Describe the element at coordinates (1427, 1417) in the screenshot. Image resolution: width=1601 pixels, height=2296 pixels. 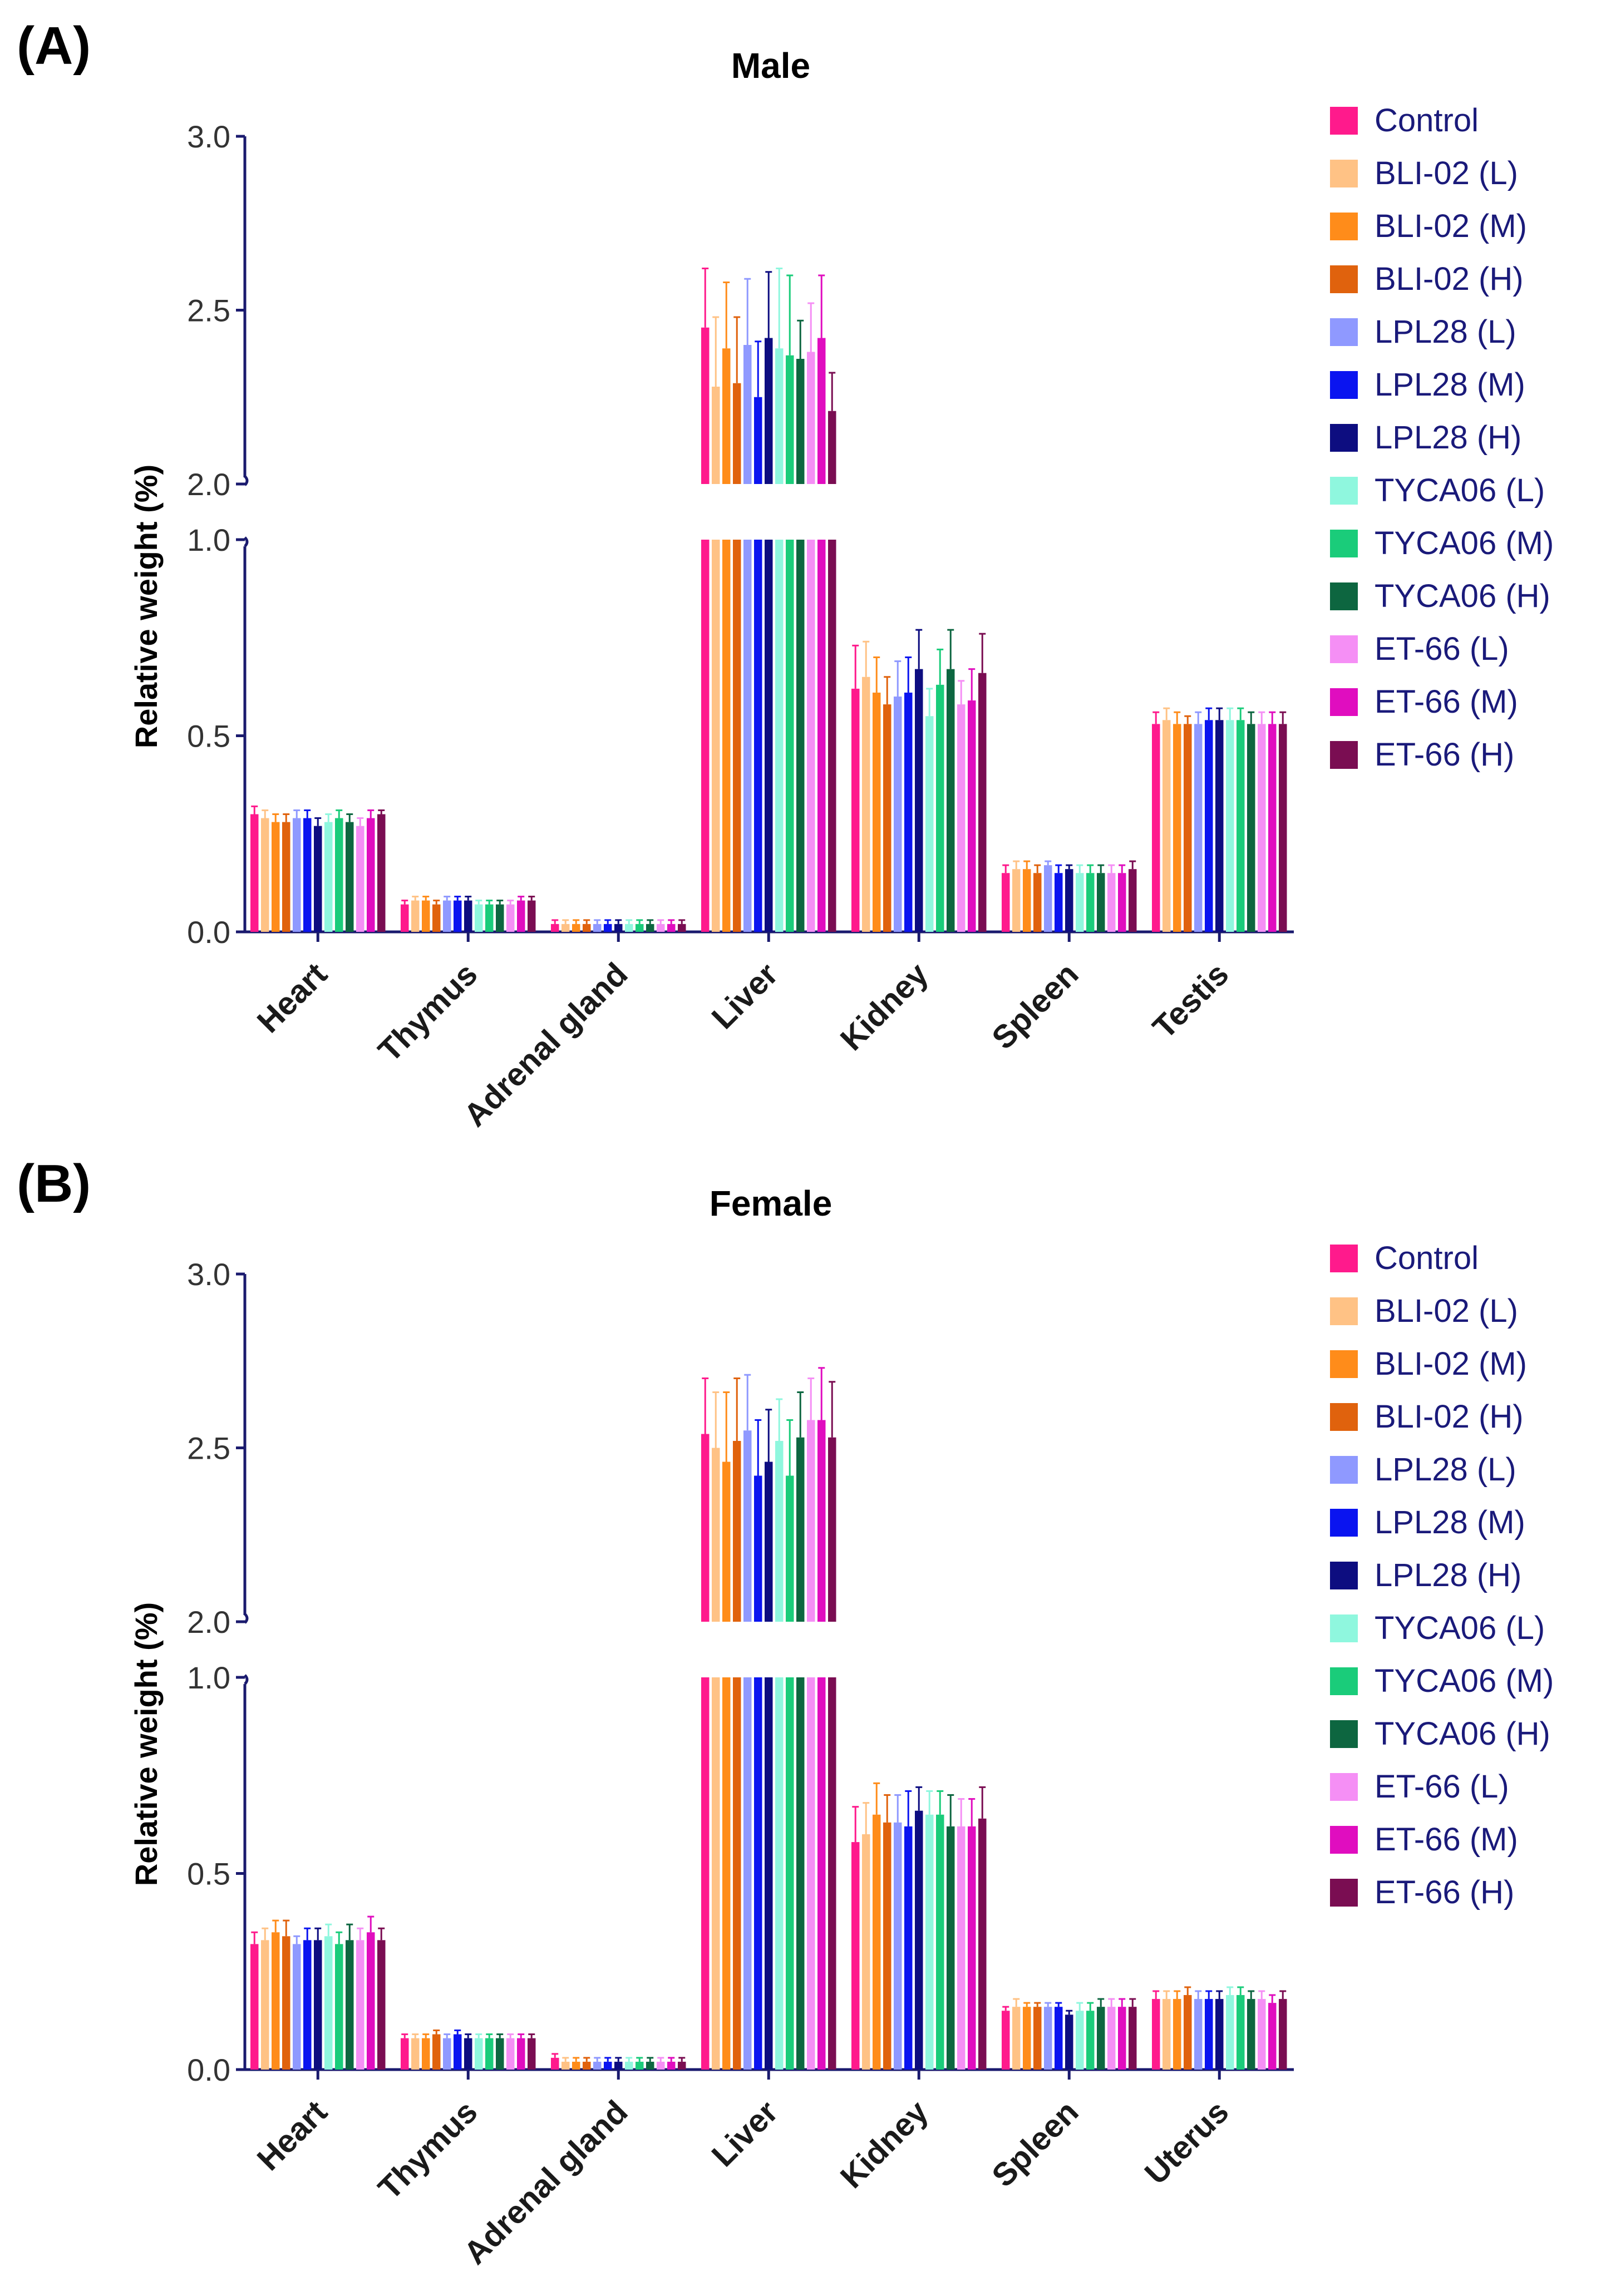
I see `legend-item: BLI-02 (H)` at that location.